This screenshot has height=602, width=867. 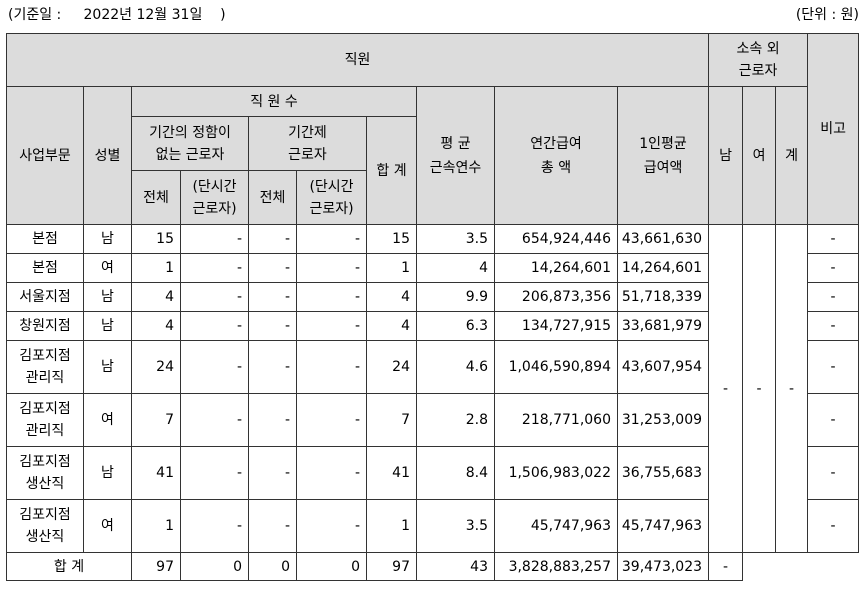 What do you see at coordinates (726, 388) in the screenshot?
I see `outsourced-male-cell: -` at bounding box center [726, 388].